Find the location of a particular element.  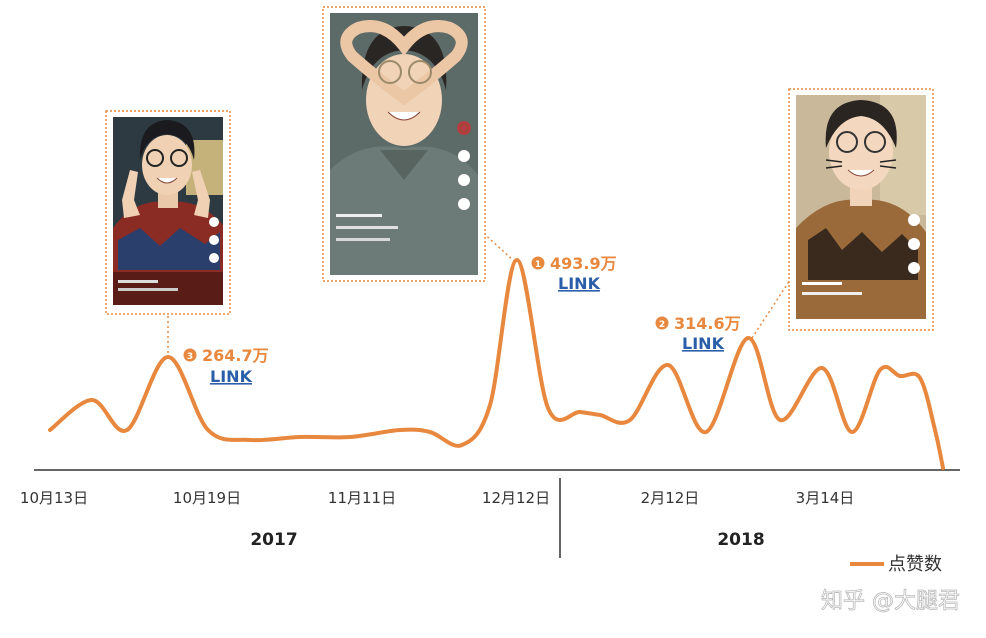

year-label-2018: 2018 is located at coordinates (740, 540).